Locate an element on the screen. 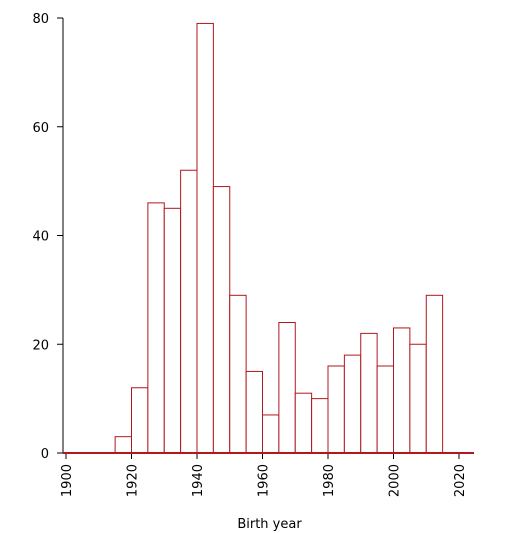 The image size is (512, 533). y-tick-label: 0 is located at coordinates (45, 454).